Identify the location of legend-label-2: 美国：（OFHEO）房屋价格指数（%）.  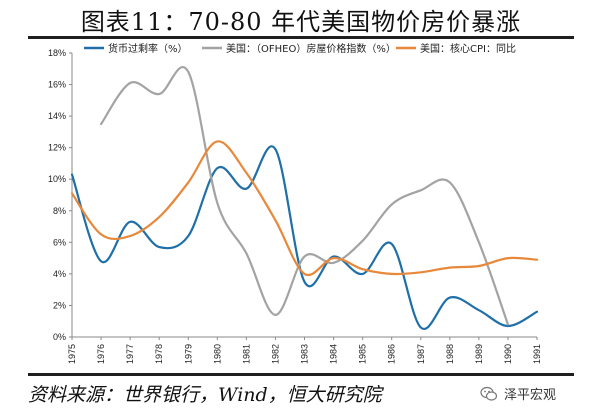
(311, 48).